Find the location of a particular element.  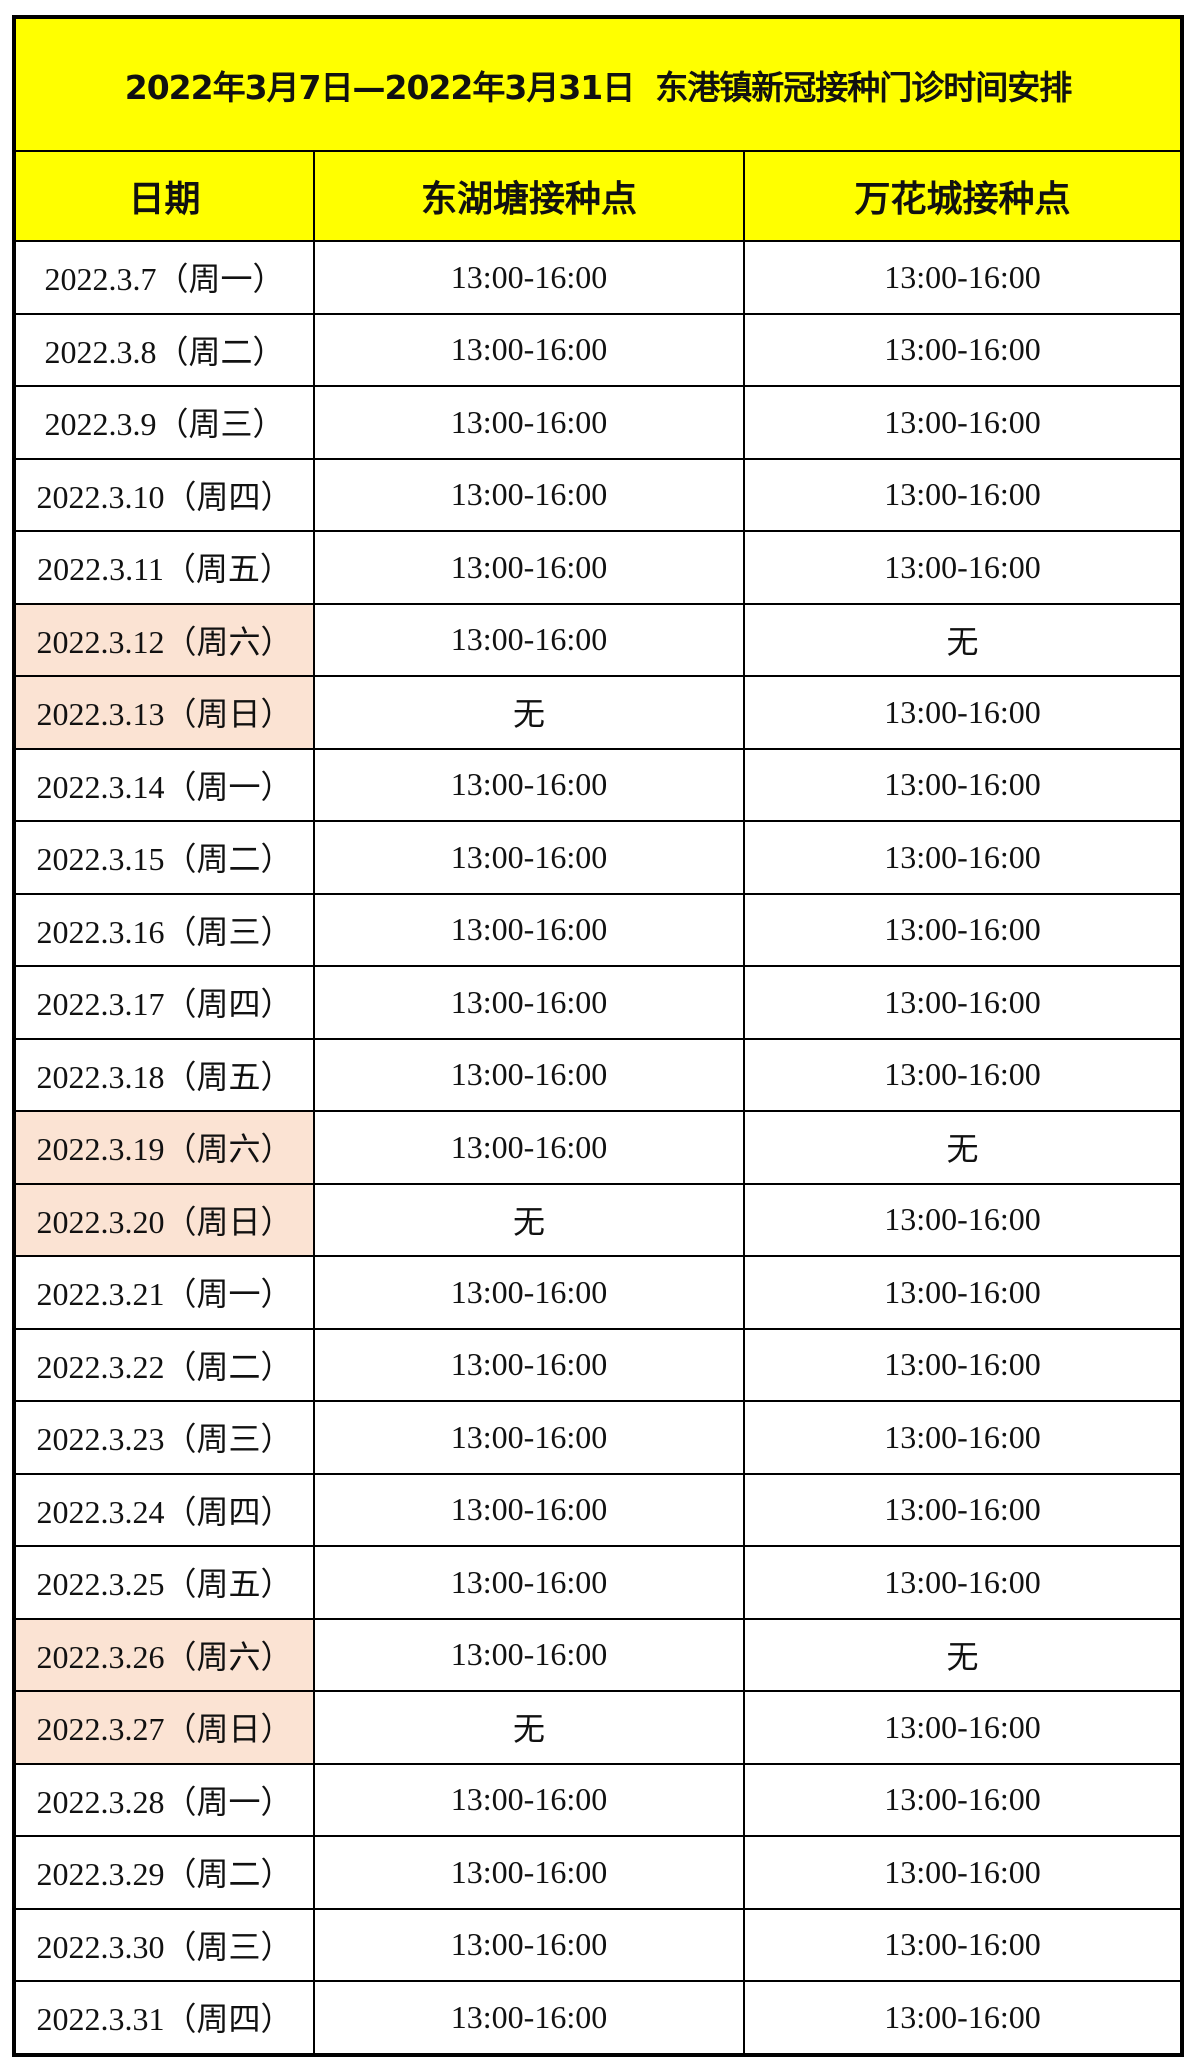

header-row: 日期 东湖塘接种点 万花城接种点 is located at coordinates (598, 196).